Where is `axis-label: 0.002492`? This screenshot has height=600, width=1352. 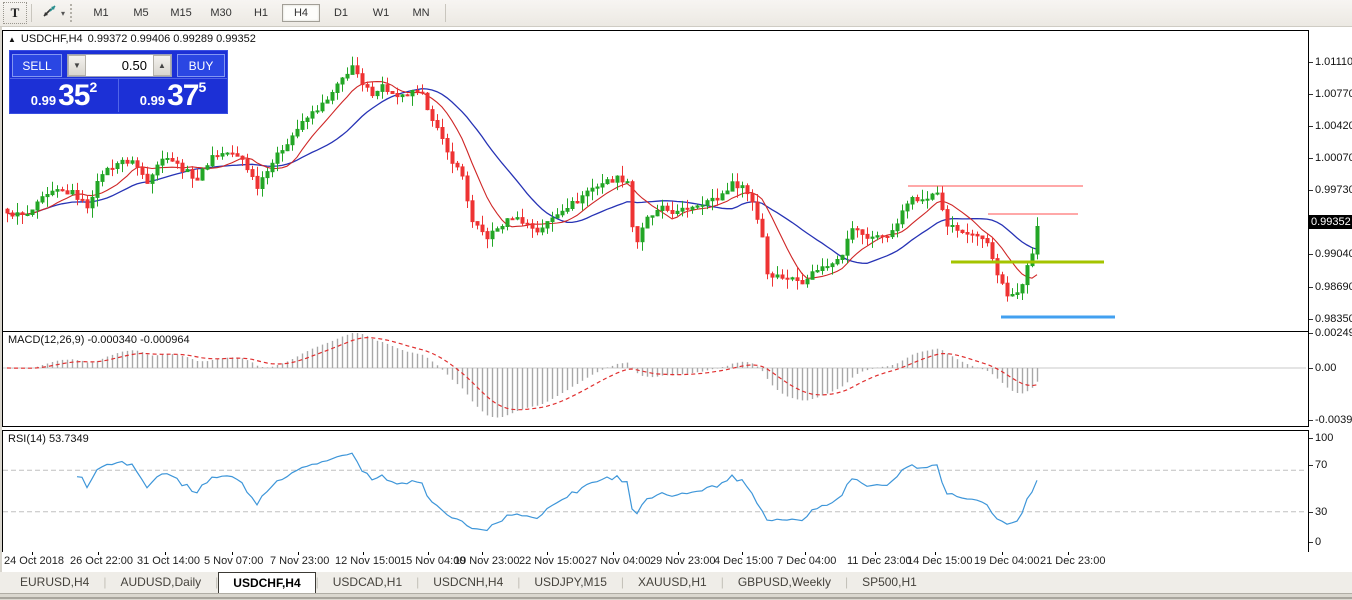 axis-label: 0.002492 is located at coordinates (1330, 333).